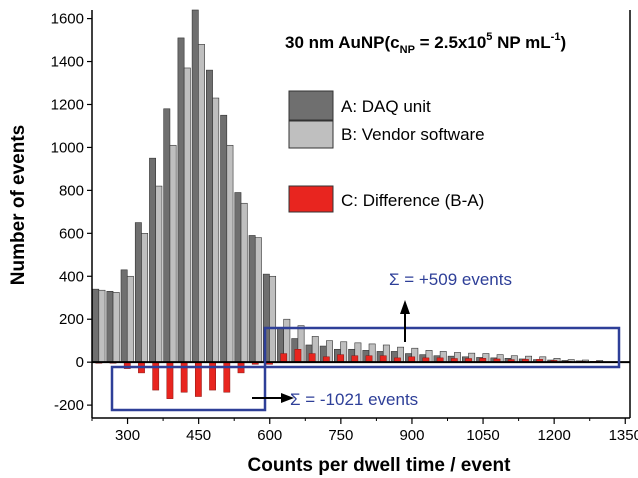  What do you see at coordinates (287, 398) in the screenshot?
I see `negative-sum-arrow-head` at bounding box center [287, 398].